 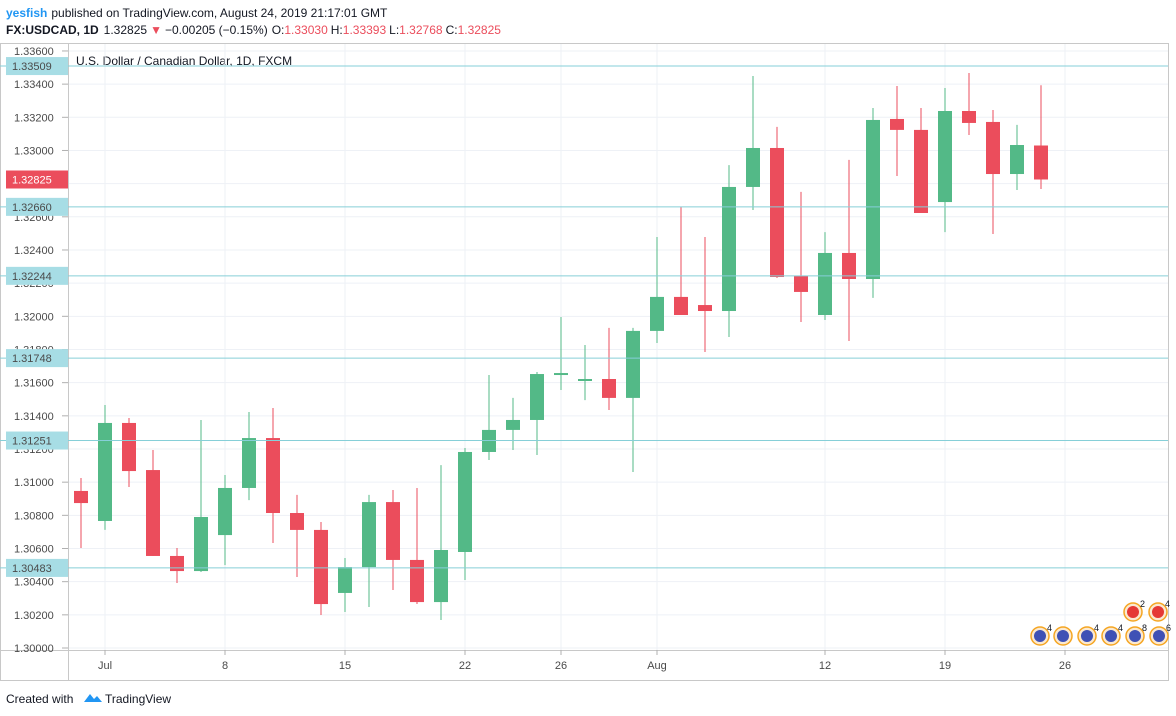 What do you see at coordinates (32, 277) in the screenshot?
I see `level-label: 1.32244` at bounding box center [32, 277].